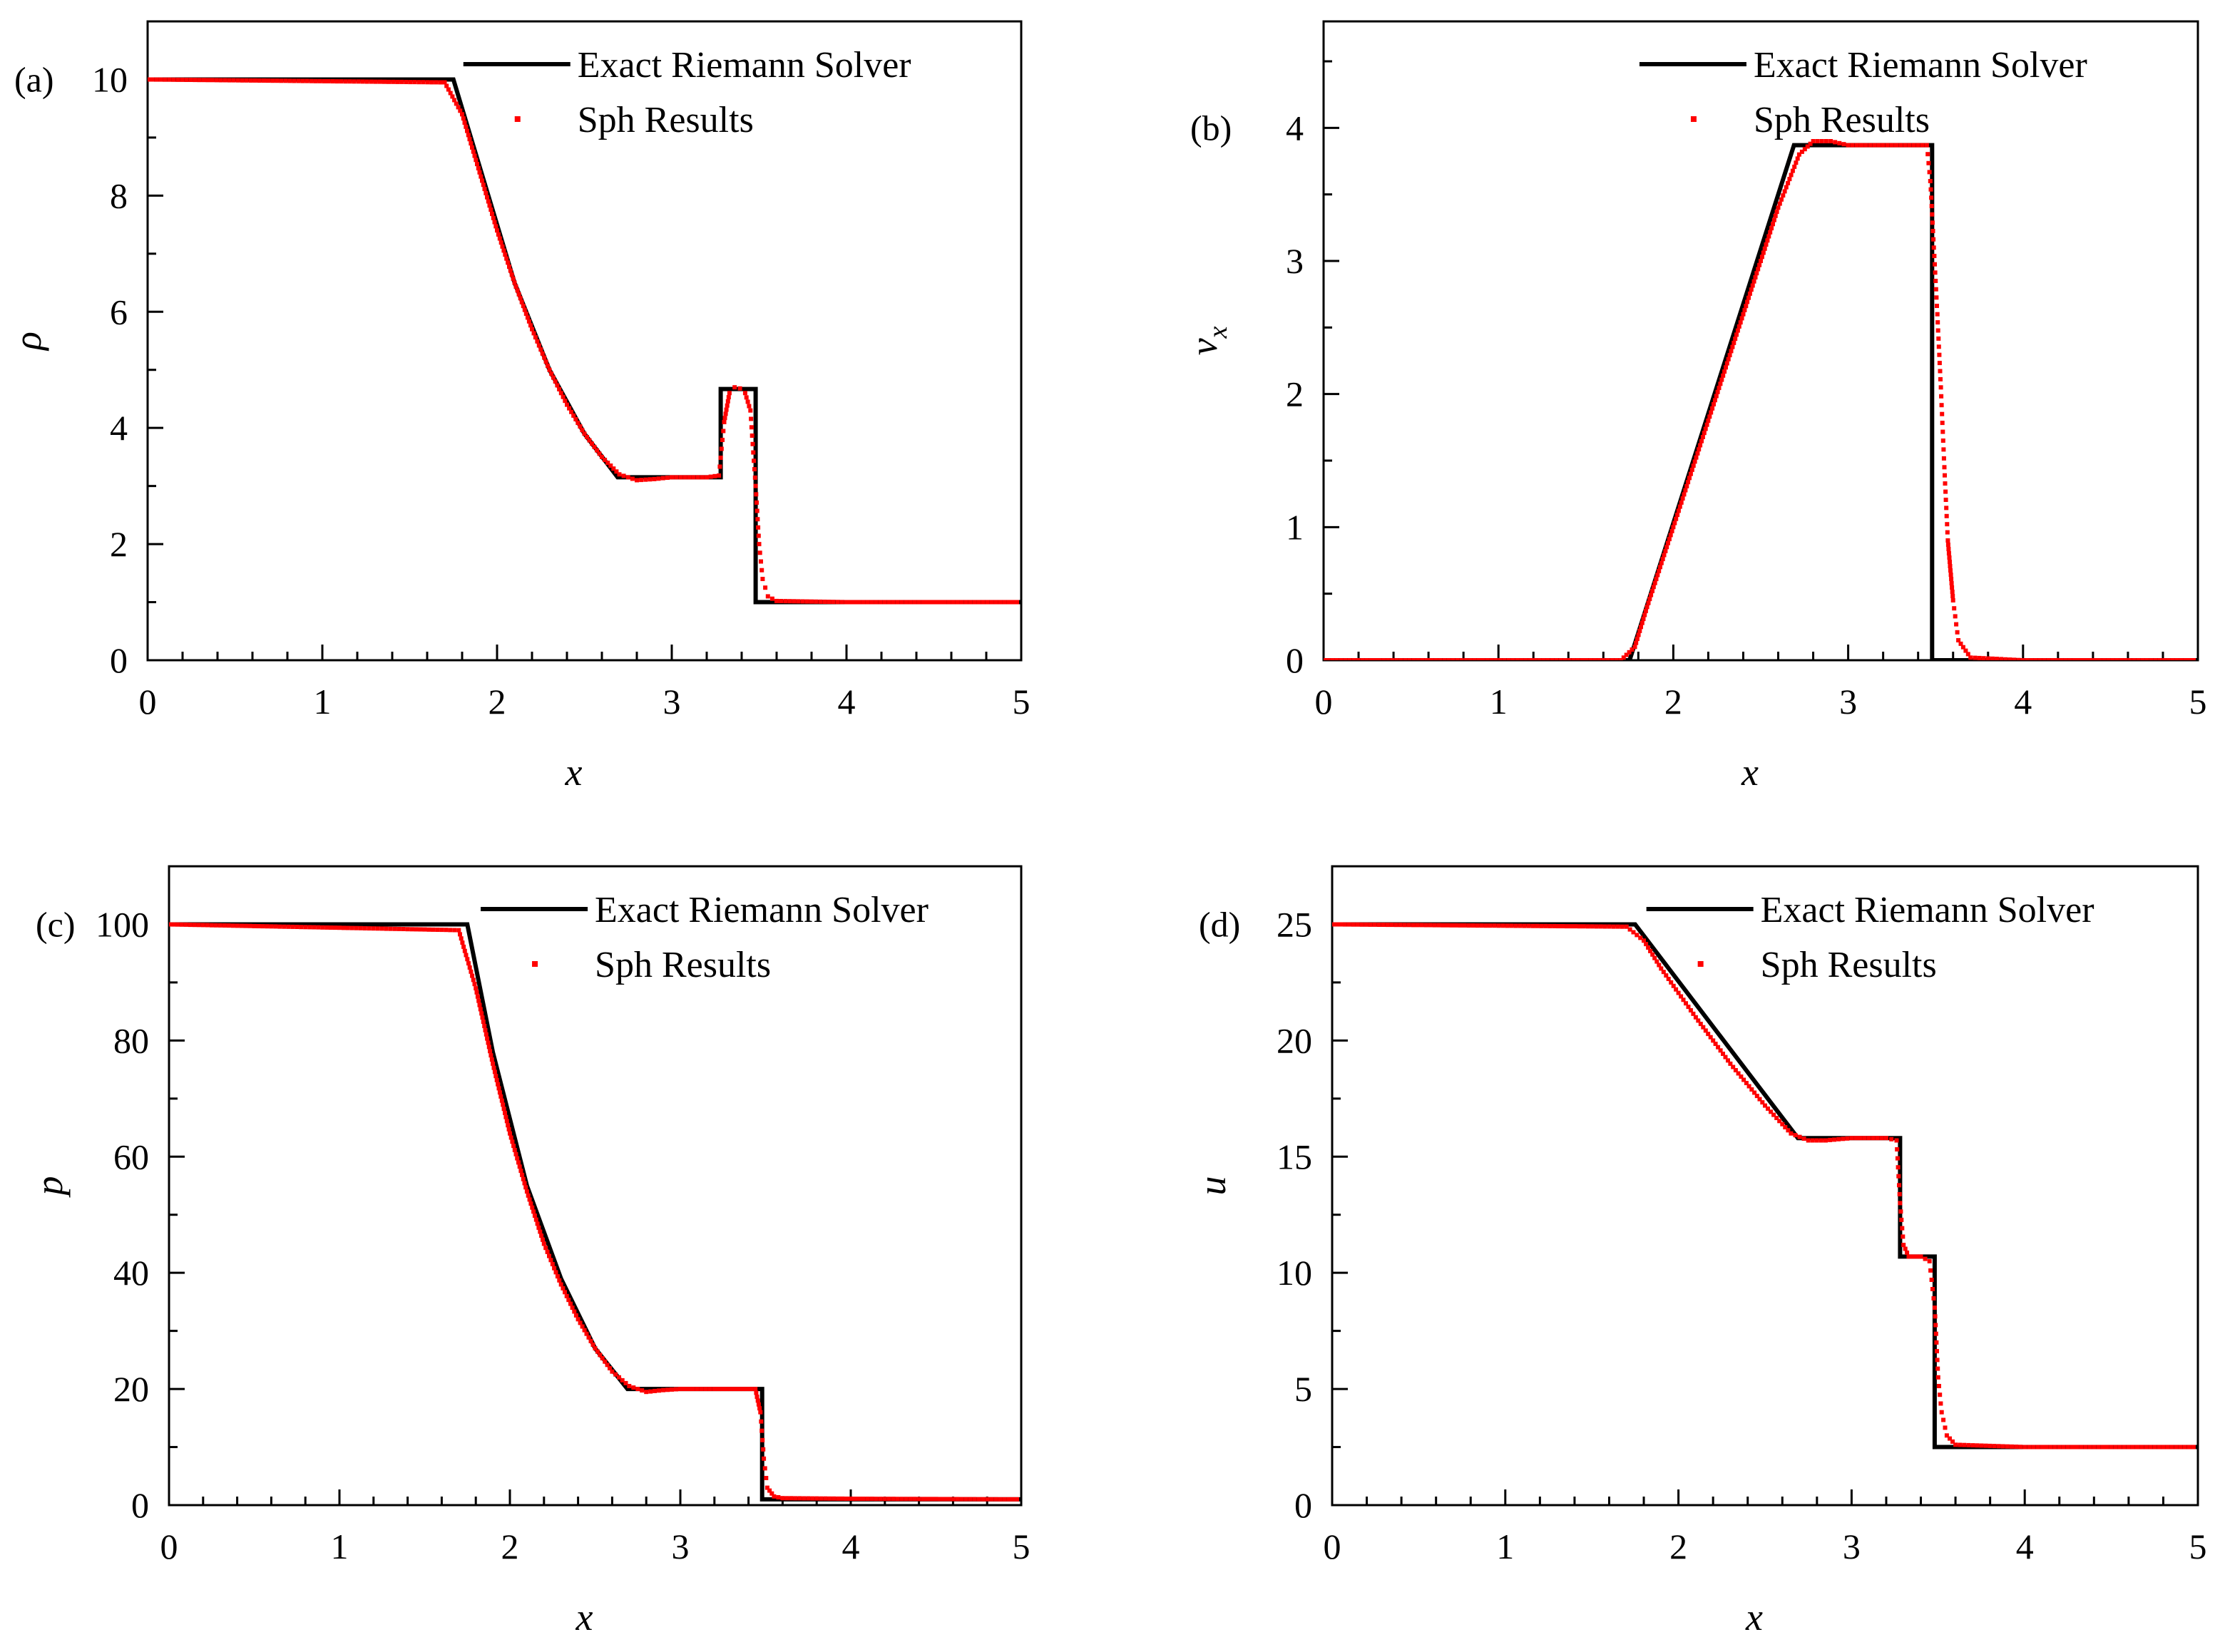 This screenshot has height=1652, width=2220. I want to click on y-tick-label: 2, so click(119, 544).